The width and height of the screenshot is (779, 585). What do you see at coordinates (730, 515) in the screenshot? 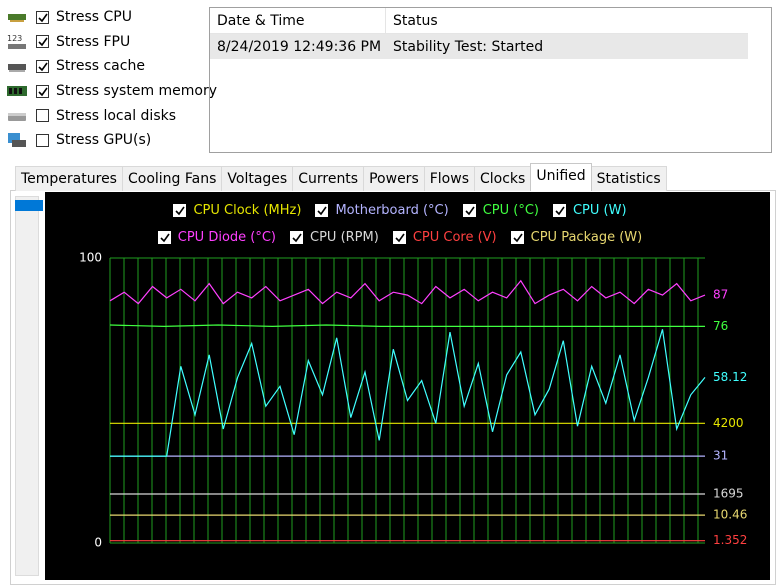
I see `current-reading: 10.46` at bounding box center [730, 515].